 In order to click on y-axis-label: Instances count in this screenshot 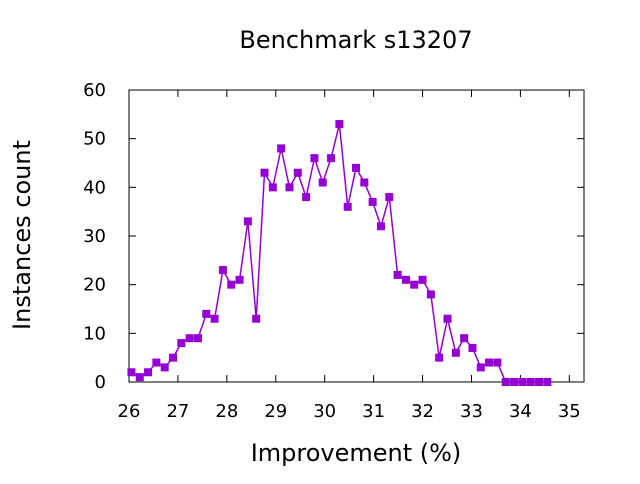, I will do `click(22, 235)`.